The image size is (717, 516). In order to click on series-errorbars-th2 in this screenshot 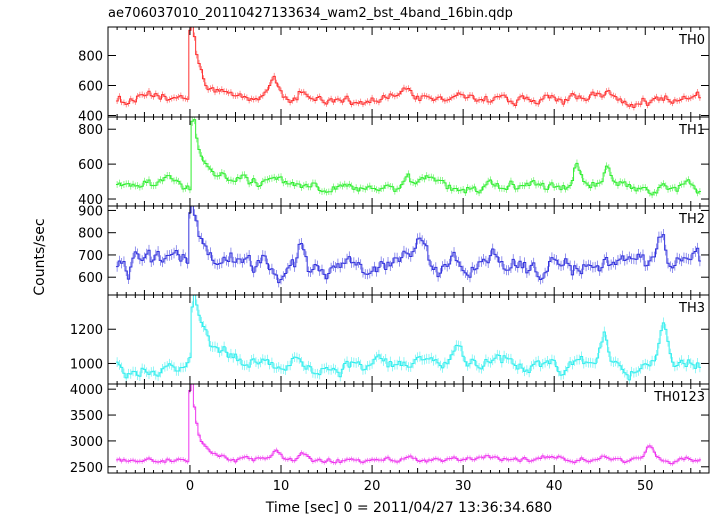, I will do `click(408, 247)`.